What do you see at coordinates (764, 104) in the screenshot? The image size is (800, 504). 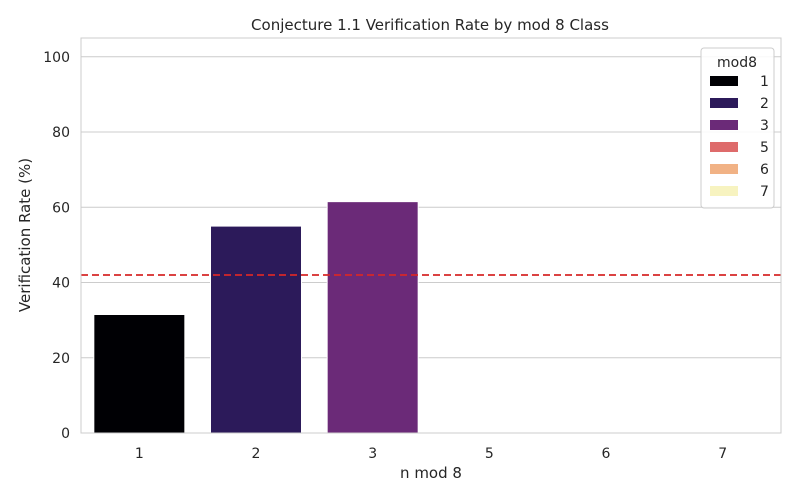 I see `legend-label: 2` at bounding box center [764, 104].